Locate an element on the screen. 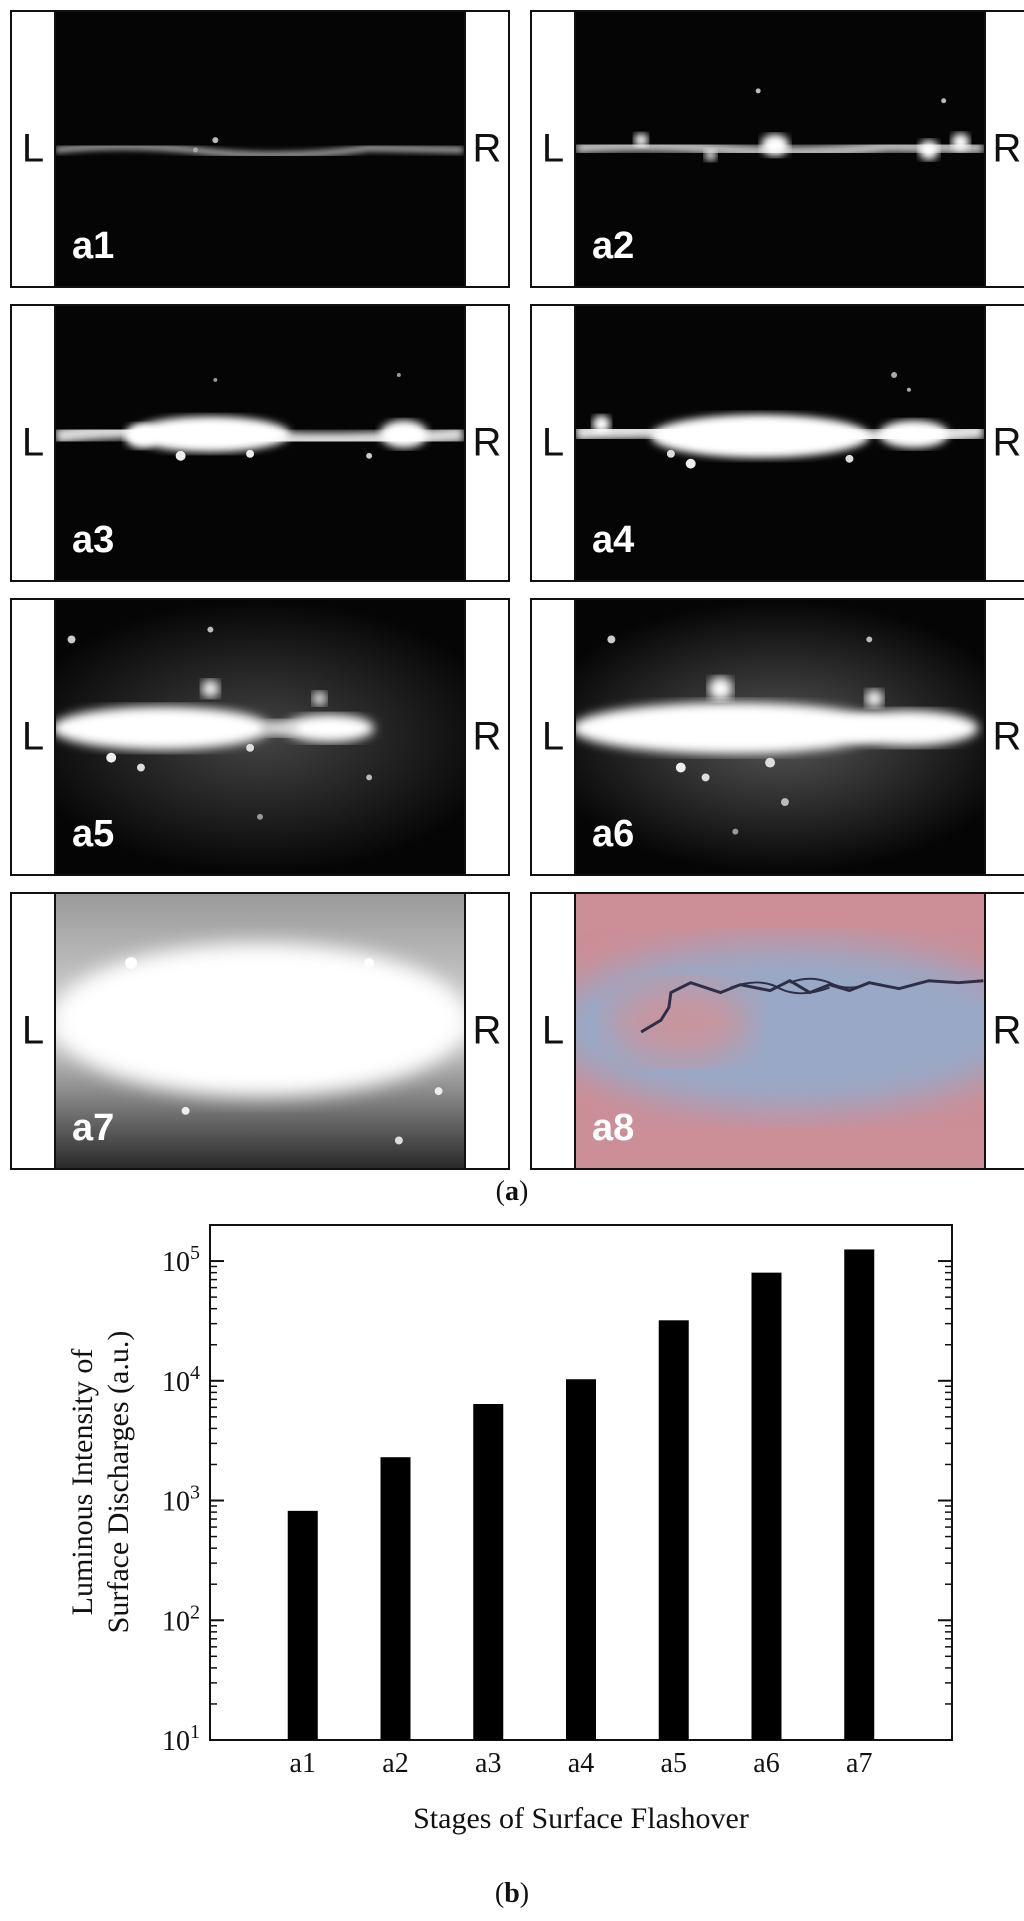 The width and height of the screenshot is (1024, 1921). bar-a6 is located at coordinates (766, 1506).